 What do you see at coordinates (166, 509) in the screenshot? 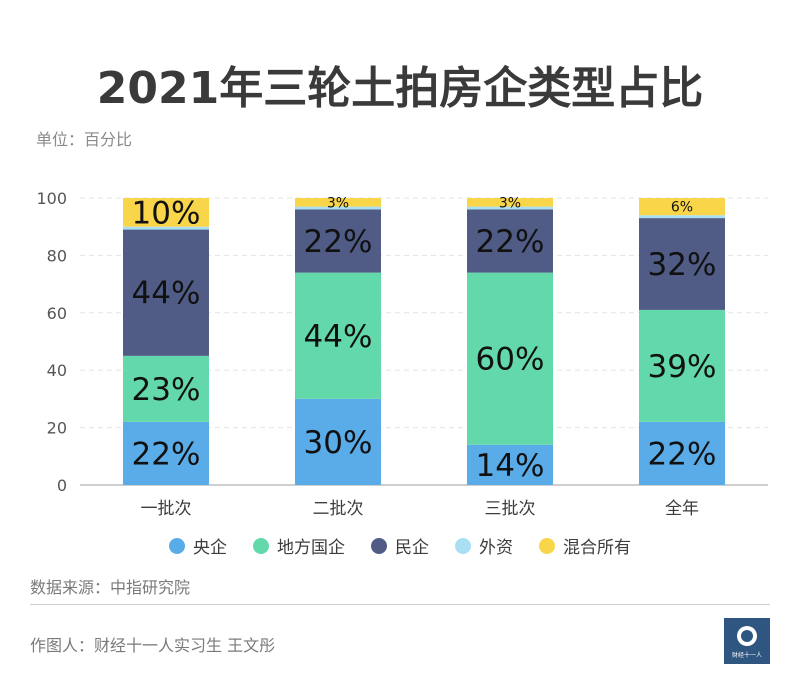
I see `x-tick-label: 一批次` at bounding box center [166, 509].